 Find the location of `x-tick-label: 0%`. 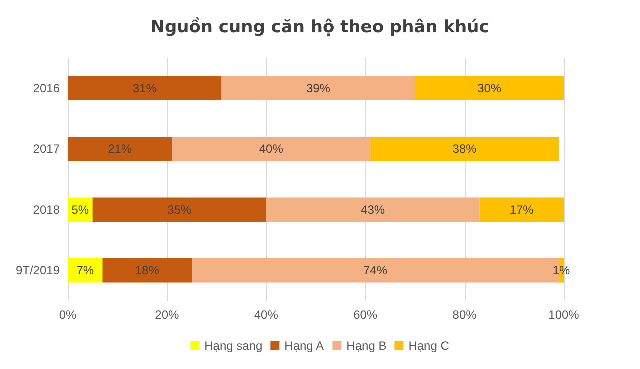

x-tick-label: 0% is located at coordinates (68, 315).